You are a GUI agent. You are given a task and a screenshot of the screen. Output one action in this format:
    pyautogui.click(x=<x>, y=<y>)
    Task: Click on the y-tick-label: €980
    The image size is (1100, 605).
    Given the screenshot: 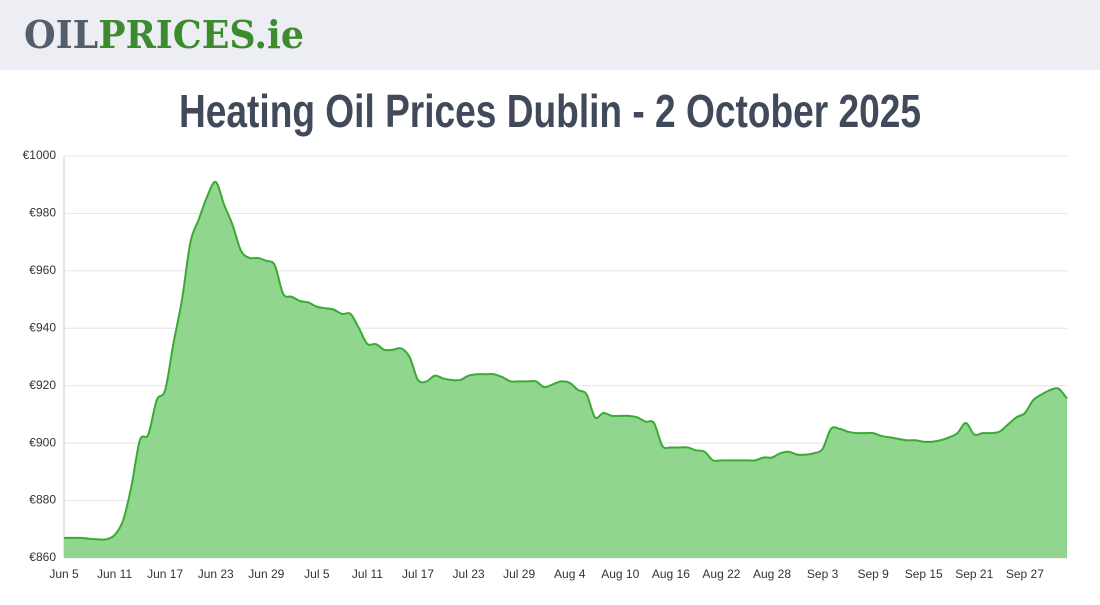 What is the action you would take?
    pyautogui.click(x=42, y=213)
    